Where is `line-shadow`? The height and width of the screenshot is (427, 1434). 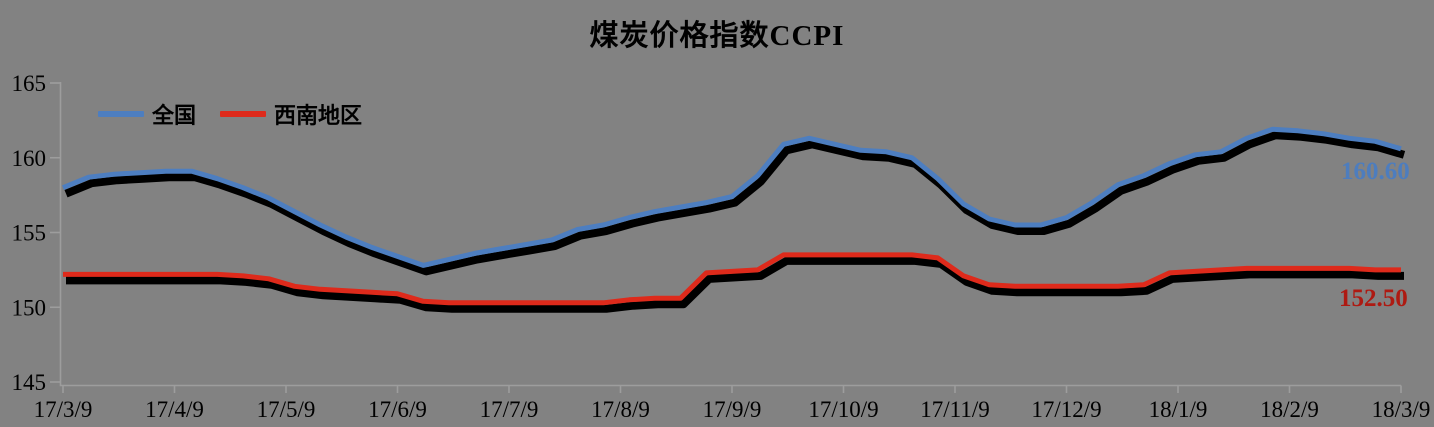
line-shadow is located at coordinates (735, 284).